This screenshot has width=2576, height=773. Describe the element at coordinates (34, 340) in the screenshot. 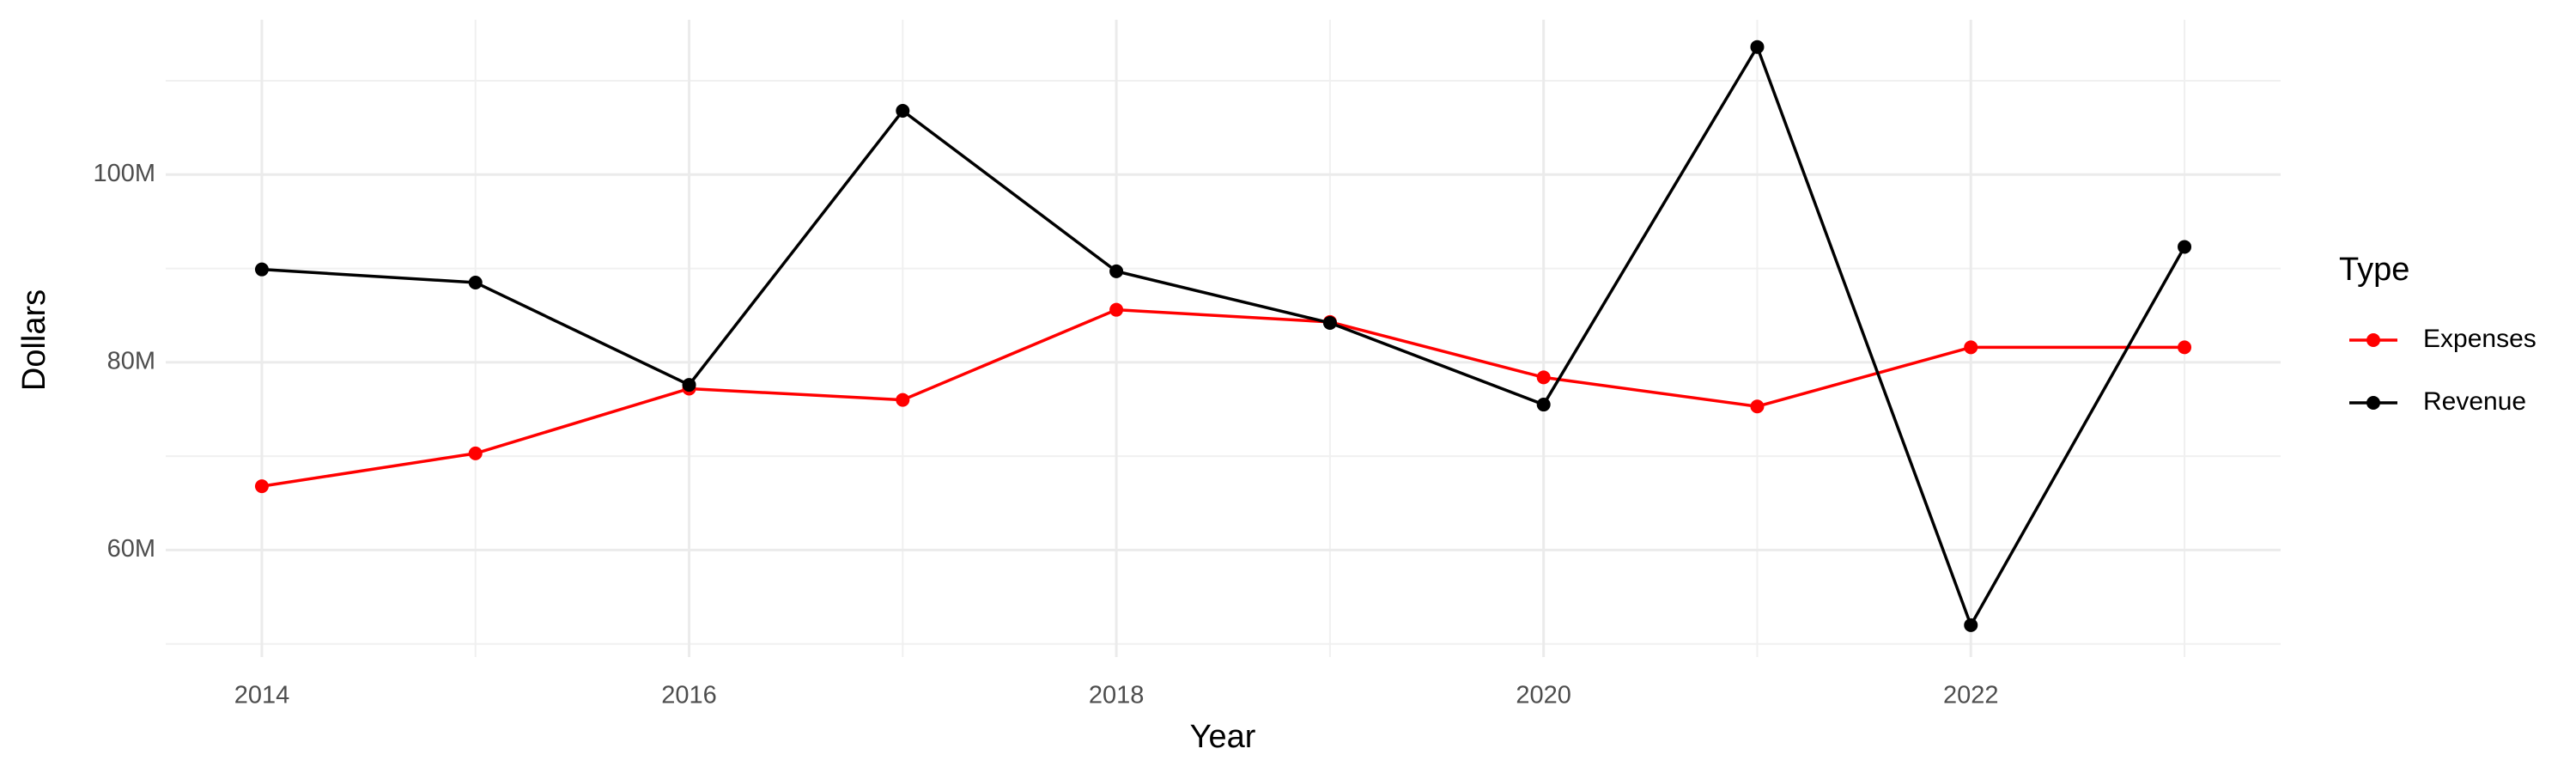

I see `y-axis-title: Dollars` at that location.